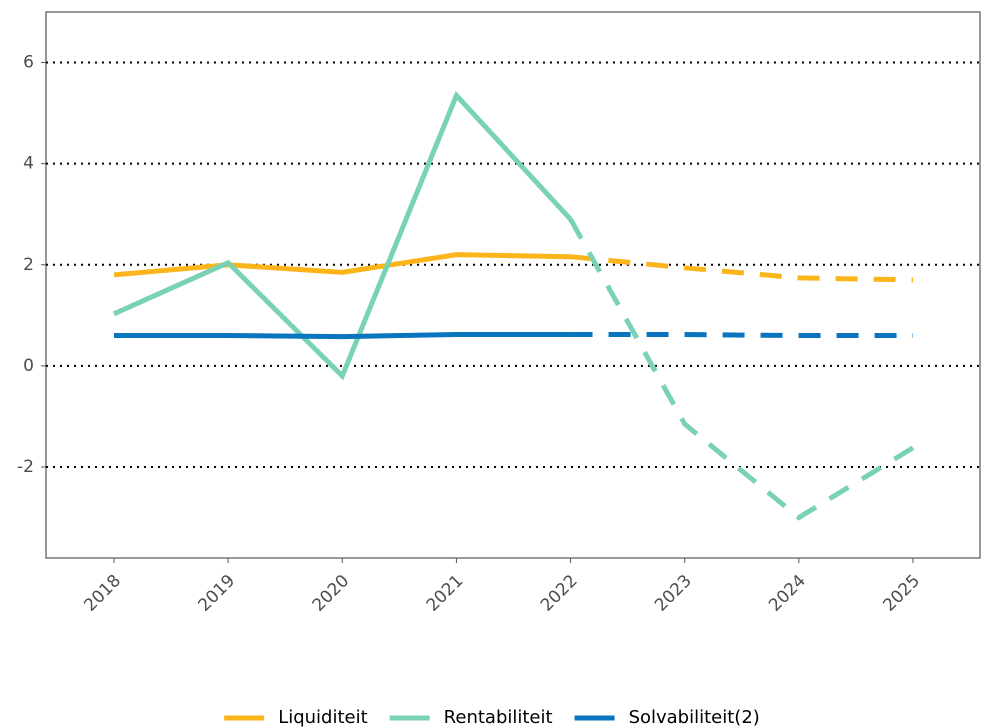  Describe the element at coordinates (102, 593) in the screenshot. I see `x-tick-label: 2018` at that location.